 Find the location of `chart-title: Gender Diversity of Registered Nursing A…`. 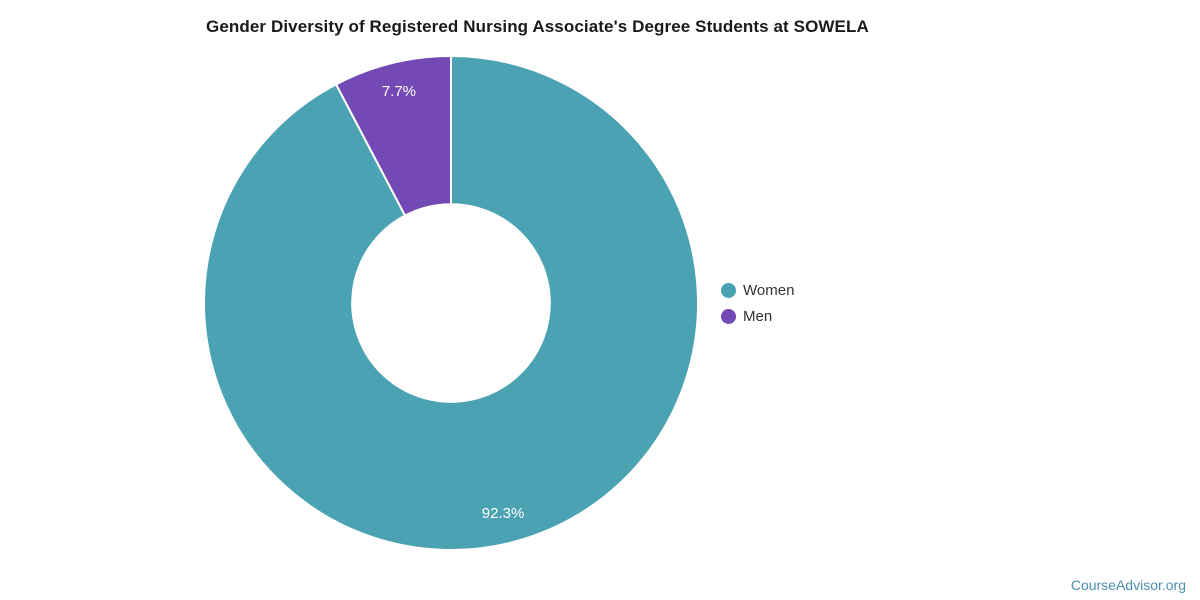

chart-title: Gender Diversity of Registered Nursing A… is located at coordinates (537, 26).